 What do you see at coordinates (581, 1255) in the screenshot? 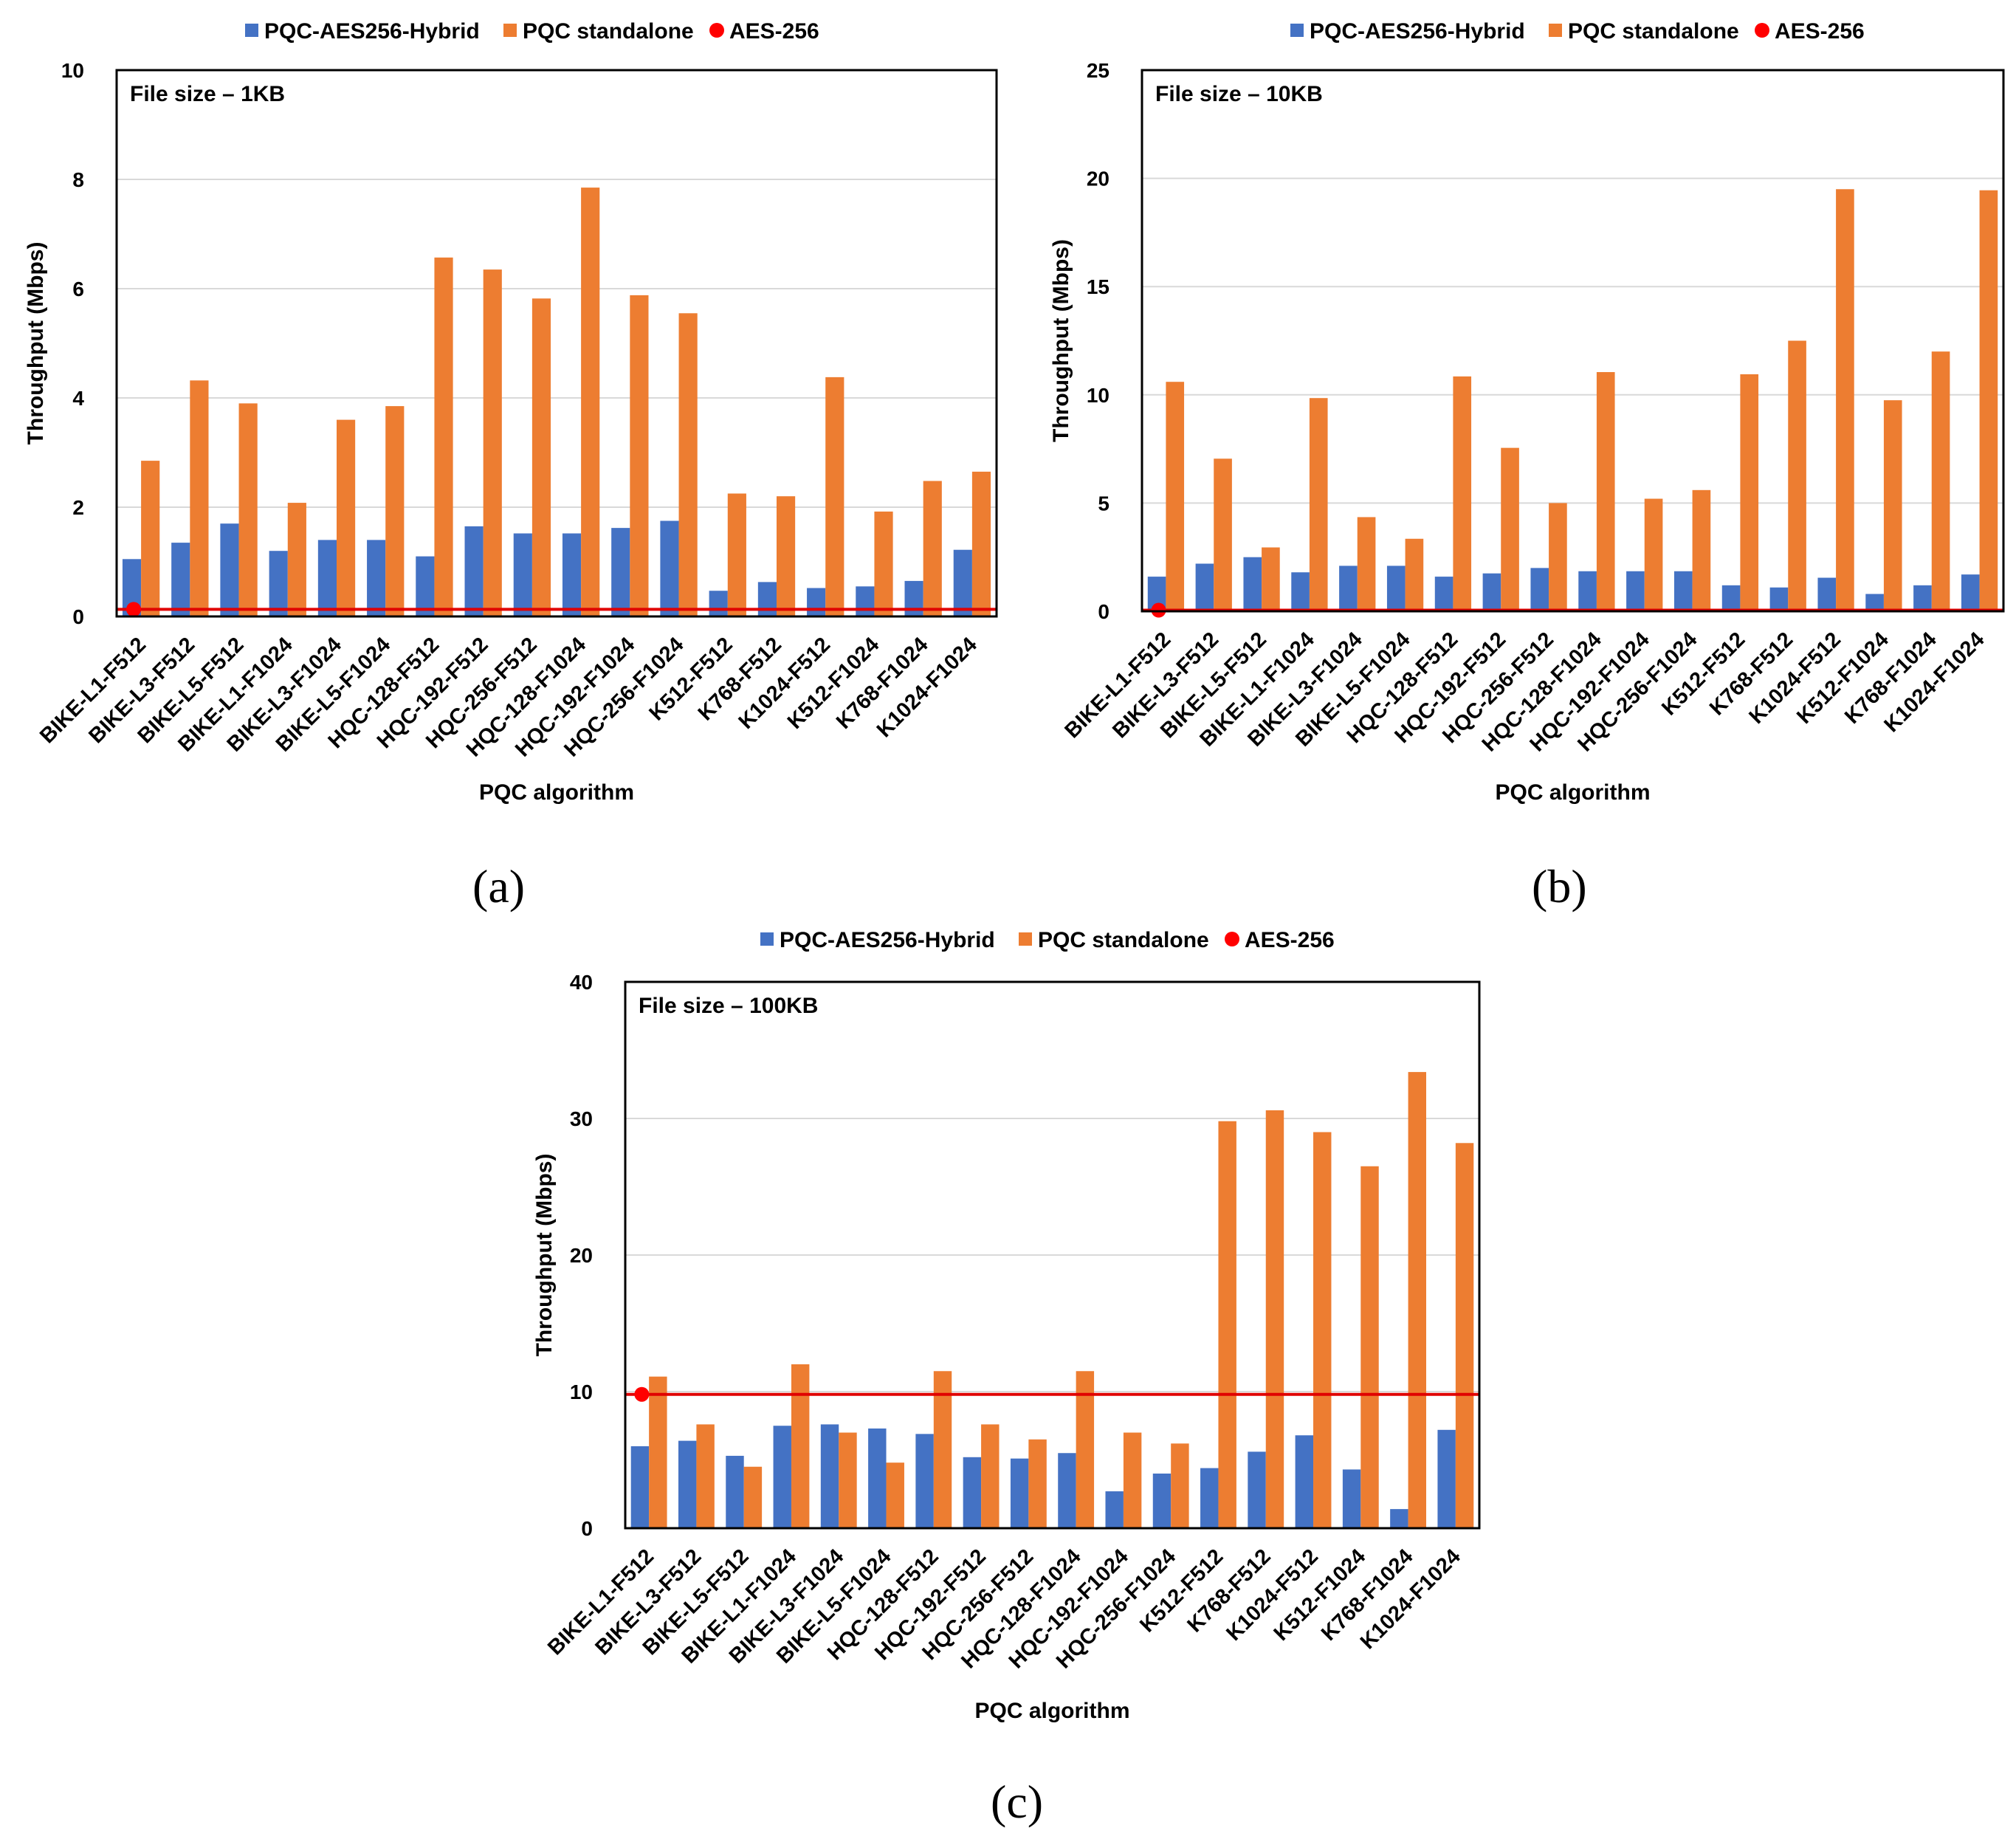
I see `y-tick-label: 20` at bounding box center [581, 1255].